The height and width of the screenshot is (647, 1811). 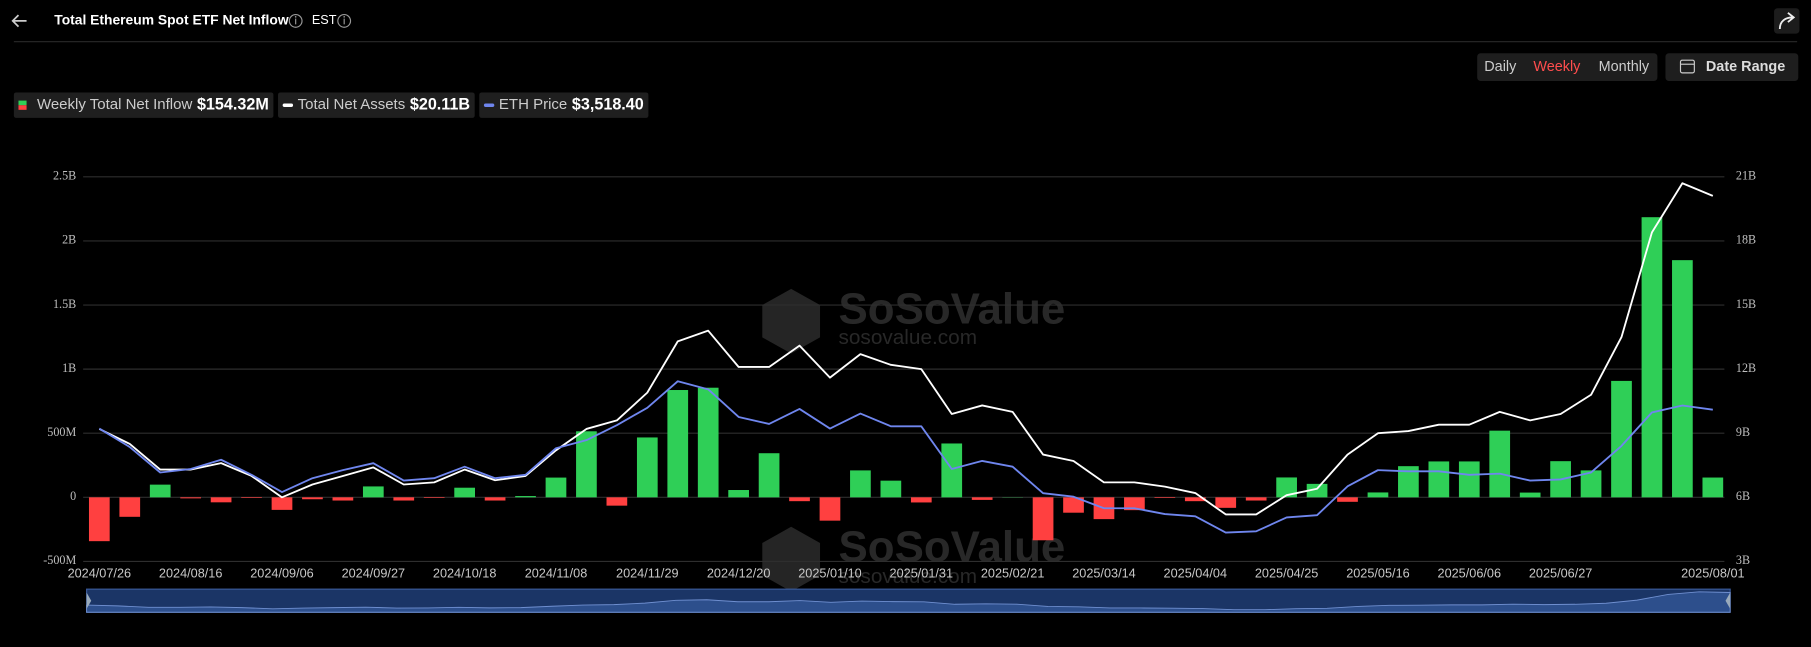 I want to click on period-toggle, so click(x=1567, y=67).